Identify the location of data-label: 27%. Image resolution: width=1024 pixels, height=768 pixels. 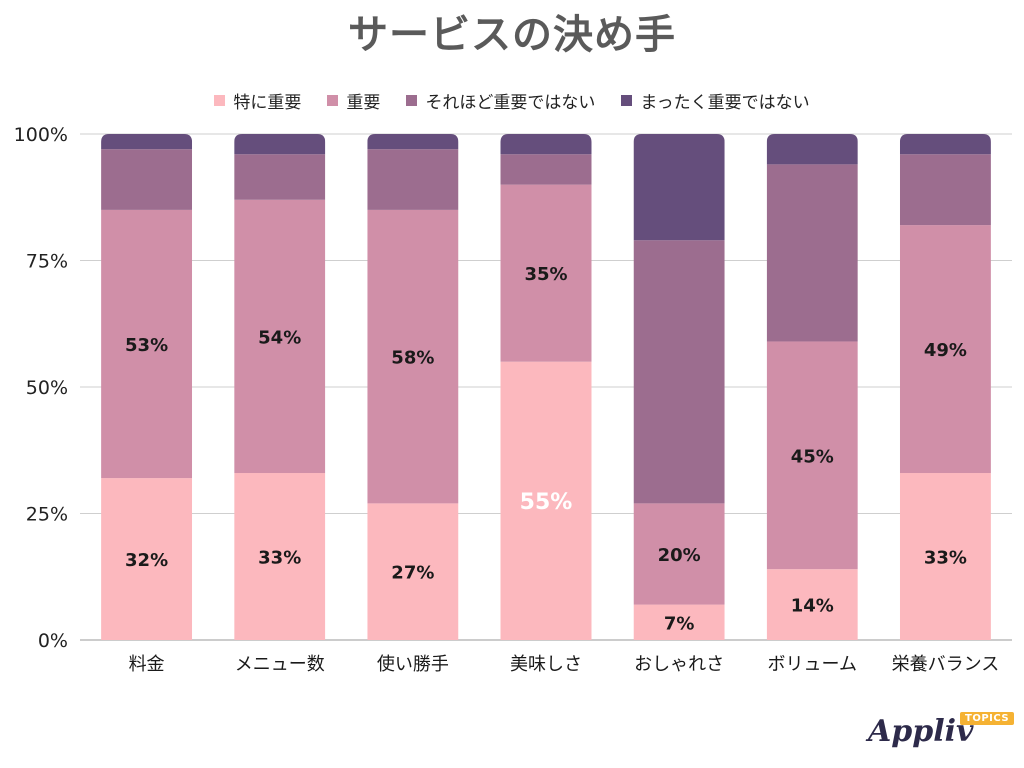
(412, 573).